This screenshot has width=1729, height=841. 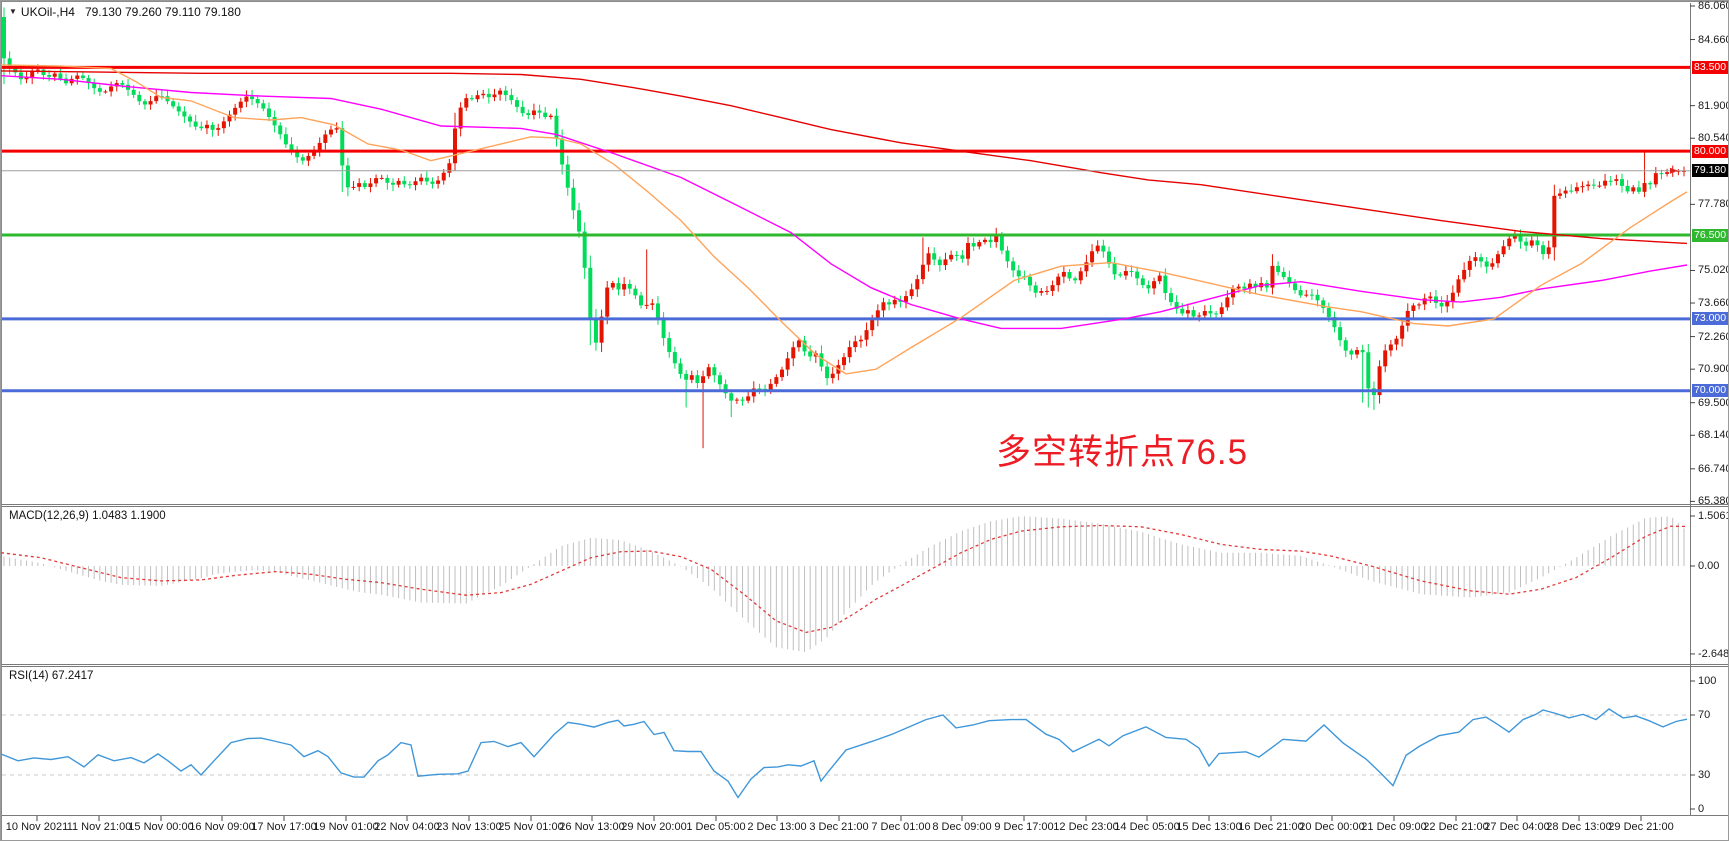 I want to click on time-tick-label: 3 Dec 21:00, so click(x=839, y=827).